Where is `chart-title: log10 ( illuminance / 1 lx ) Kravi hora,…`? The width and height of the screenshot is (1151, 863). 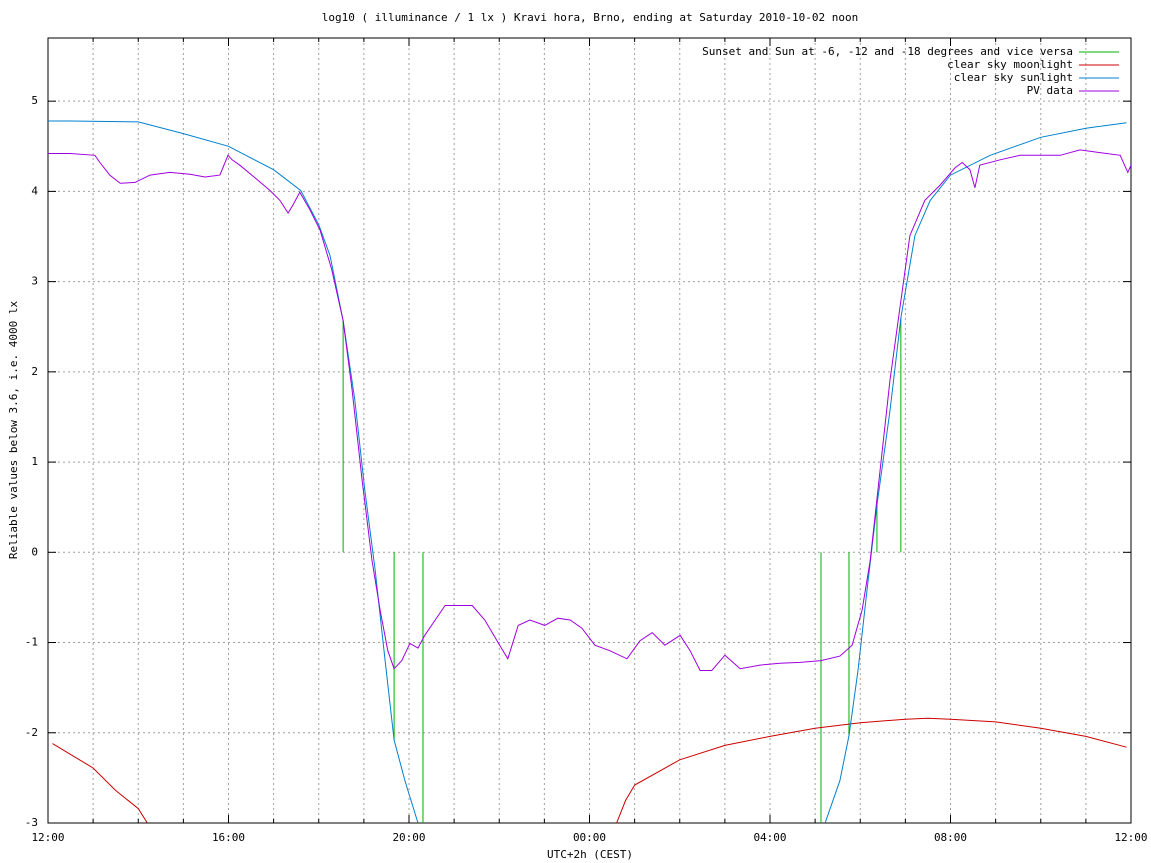 chart-title: log10 ( illuminance / 1 lx ) Kravi hora,… is located at coordinates (590, 17).